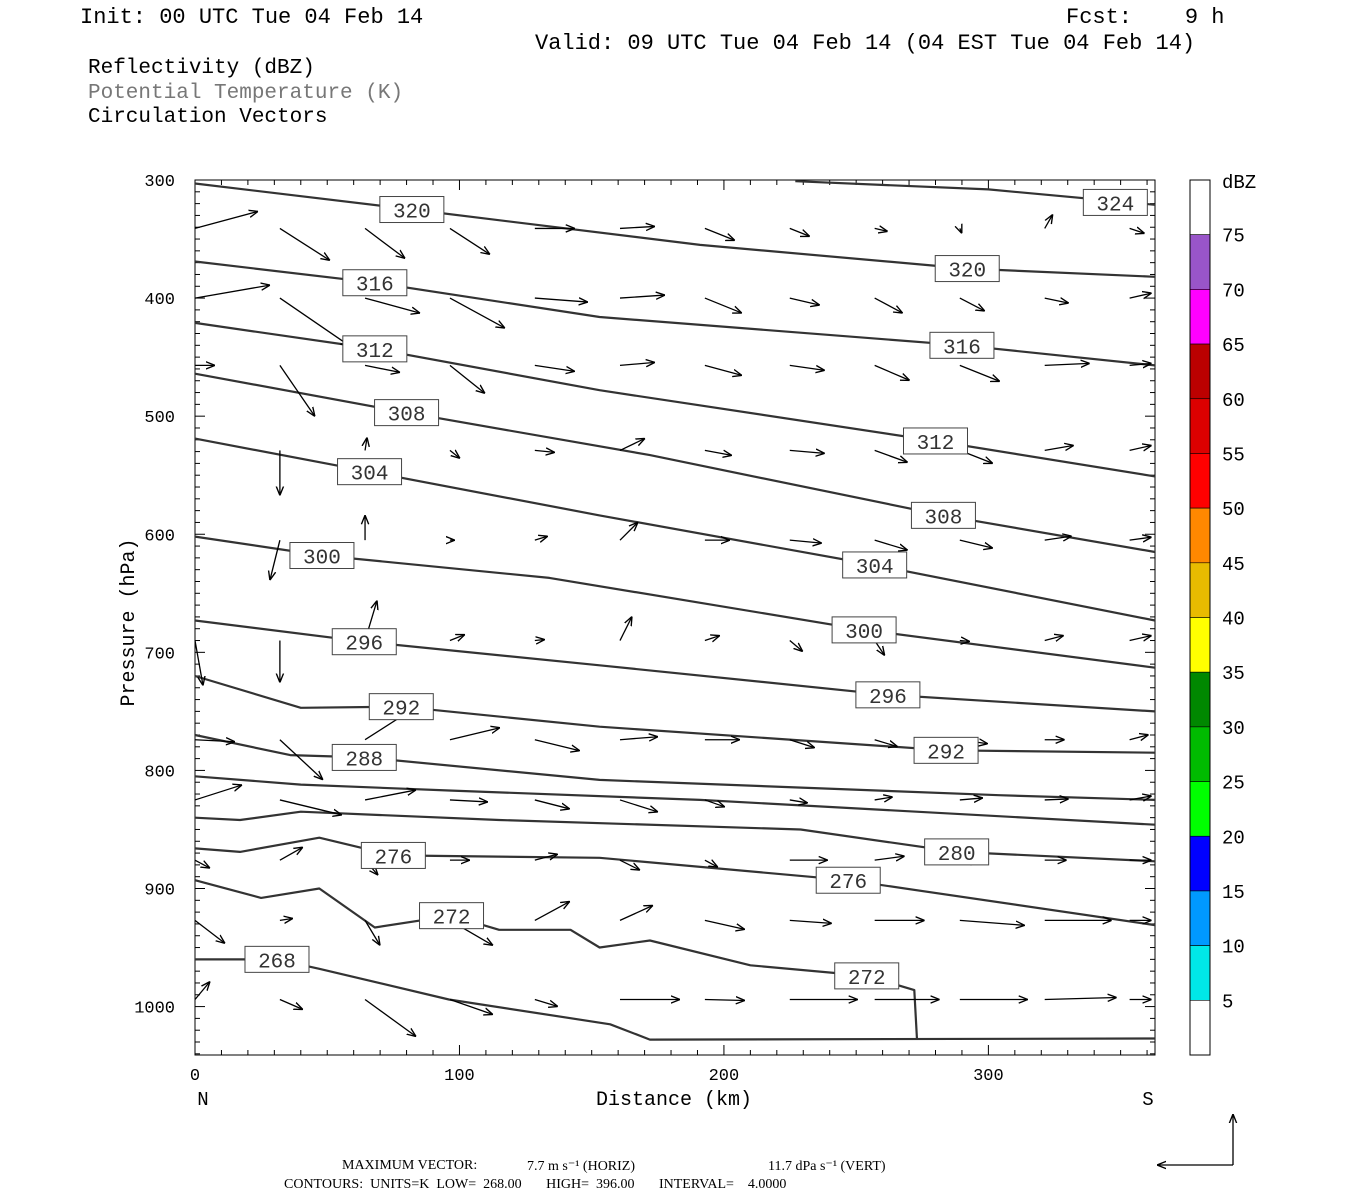  What do you see at coordinates (988, 1076) in the screenshot?
I see `x-tick-label: 300` at bounding box center [988, 1076].